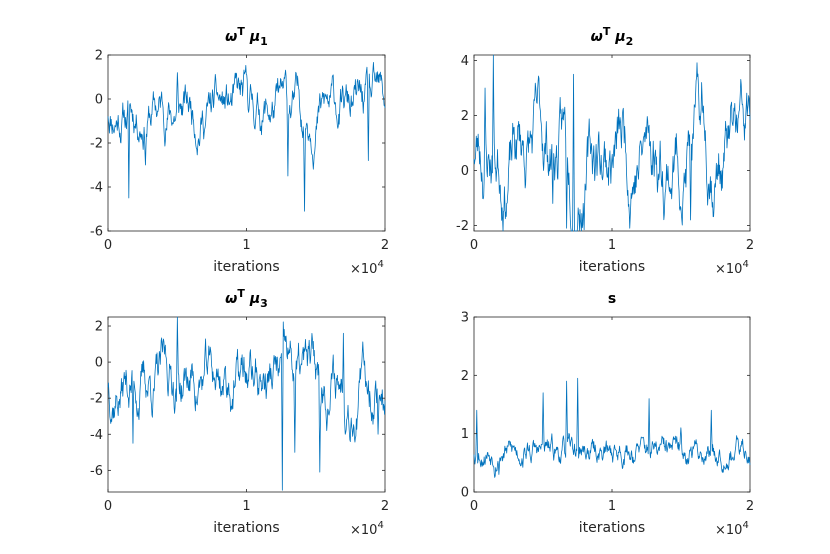  Describe the element at coordinates (465, 318) in the screenshot. I see `y-tick-label: 3` at that location.